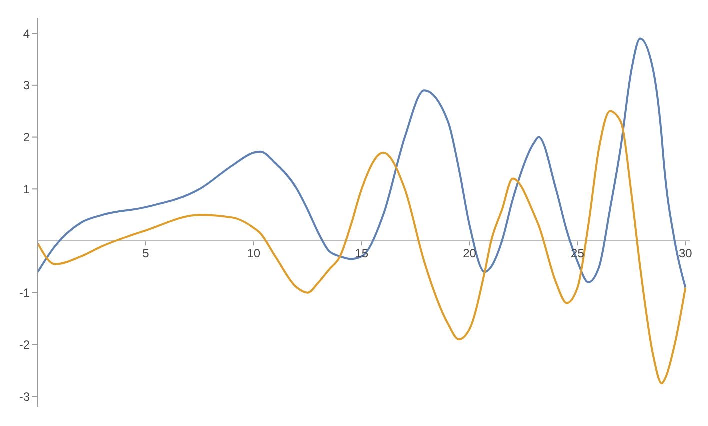  What do you see at coordinates (26, 137) in the screenshot?
I see `y-tick-label: 2` at bounding box center [26, 137].